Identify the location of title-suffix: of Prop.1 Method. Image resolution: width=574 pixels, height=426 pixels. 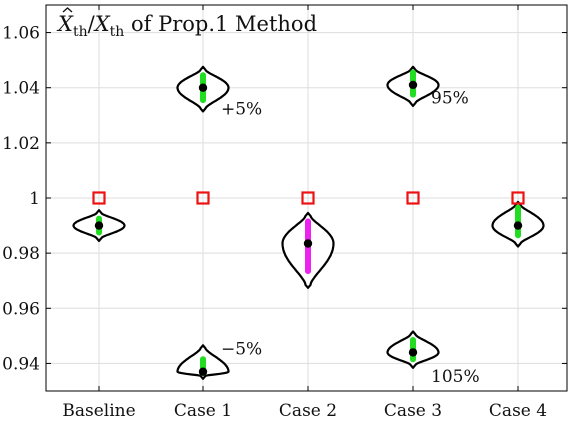
(220, 24).